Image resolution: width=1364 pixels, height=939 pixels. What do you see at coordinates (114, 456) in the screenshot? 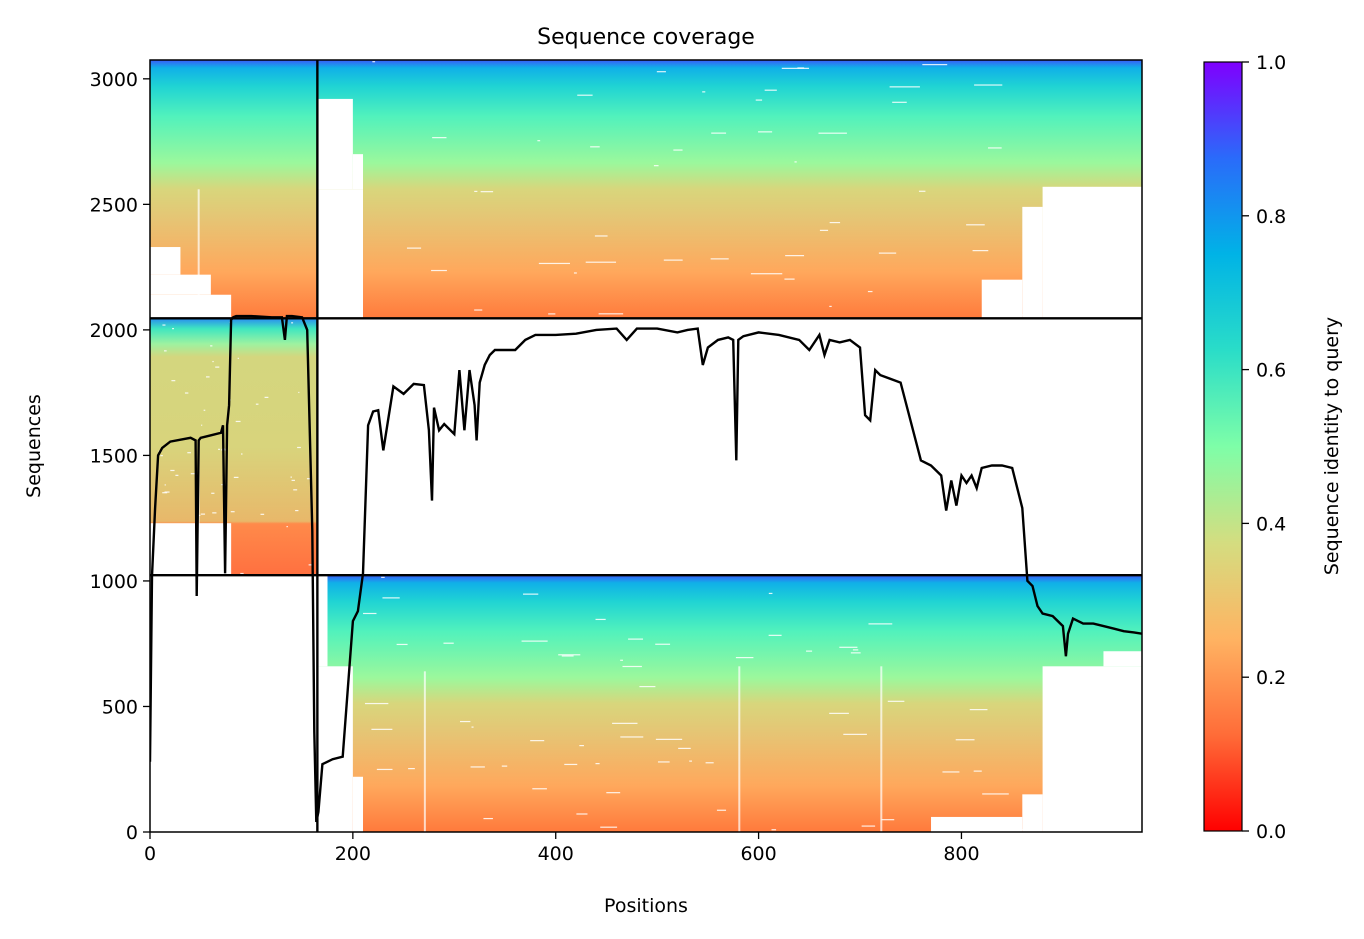
I see `y-tick-label: 1500` at bounding box center [114, 456].